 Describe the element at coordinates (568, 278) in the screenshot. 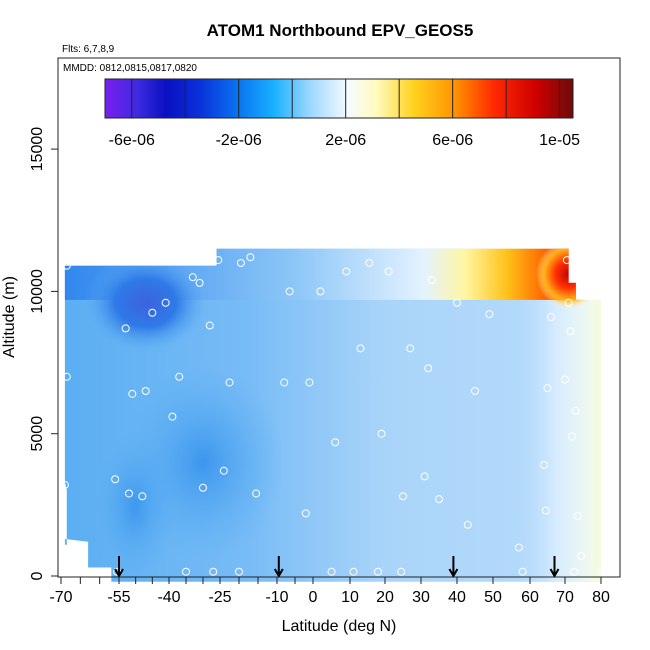

I see `field-positive-core` at that location.